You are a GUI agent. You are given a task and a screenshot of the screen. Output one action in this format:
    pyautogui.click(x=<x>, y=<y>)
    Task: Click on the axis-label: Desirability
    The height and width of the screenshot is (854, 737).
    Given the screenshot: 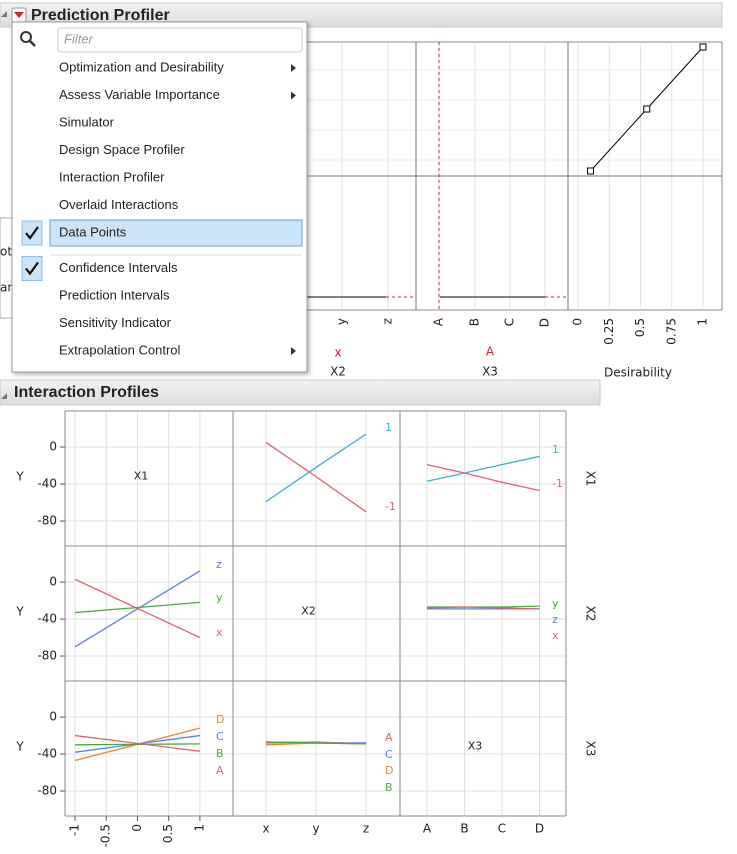 What is the action you would take?
    pyautogui.click(x=638, y=373)
    